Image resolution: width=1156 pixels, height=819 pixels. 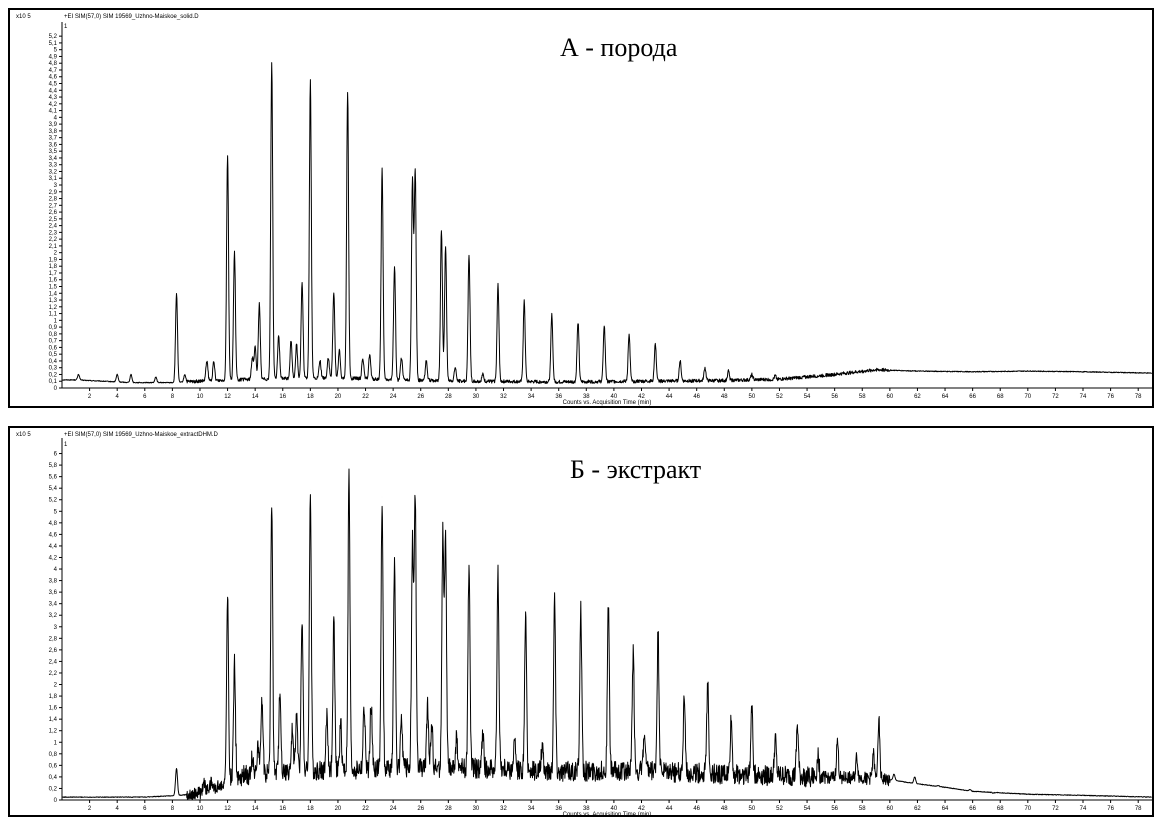 What do you see at coordinates (53, 260) in the screenshot?
I see `y-tick-label: 1,9` at bounding box center [53, 260].